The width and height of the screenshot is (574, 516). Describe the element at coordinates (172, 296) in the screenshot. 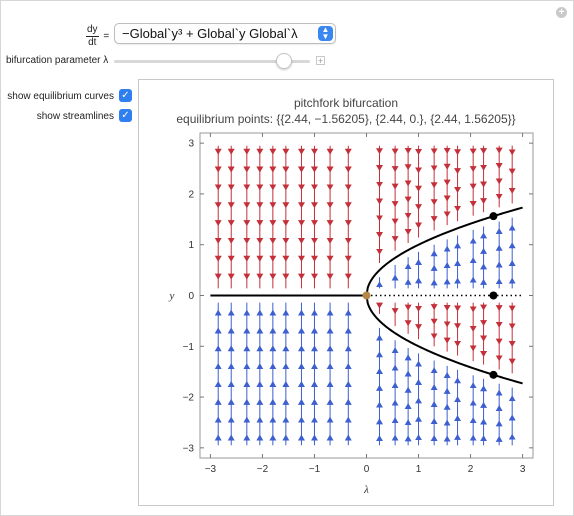

I see `y-axis-title: y` at that location.